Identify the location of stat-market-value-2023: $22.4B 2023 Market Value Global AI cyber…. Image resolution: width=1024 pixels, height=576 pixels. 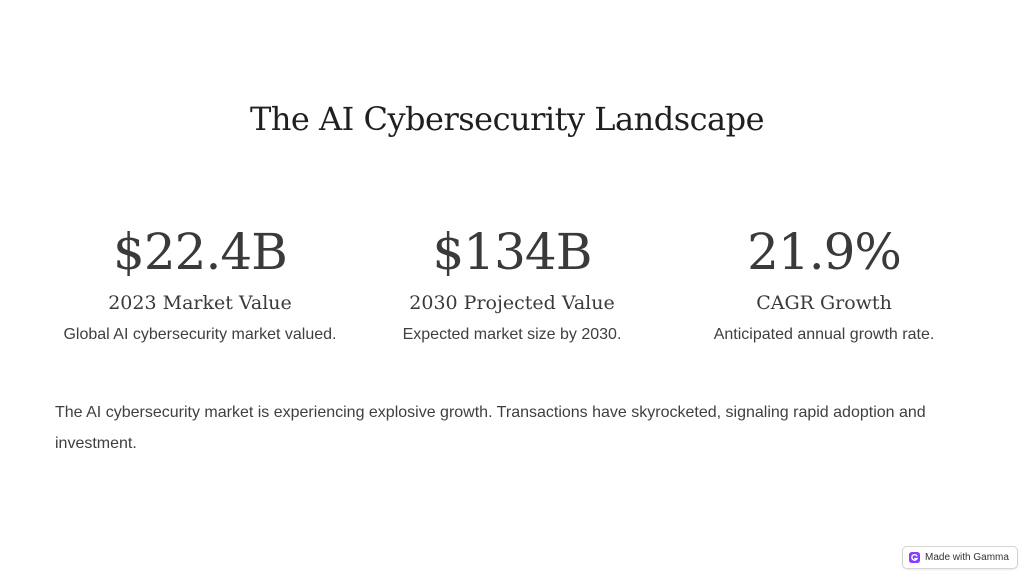
(200, 283).